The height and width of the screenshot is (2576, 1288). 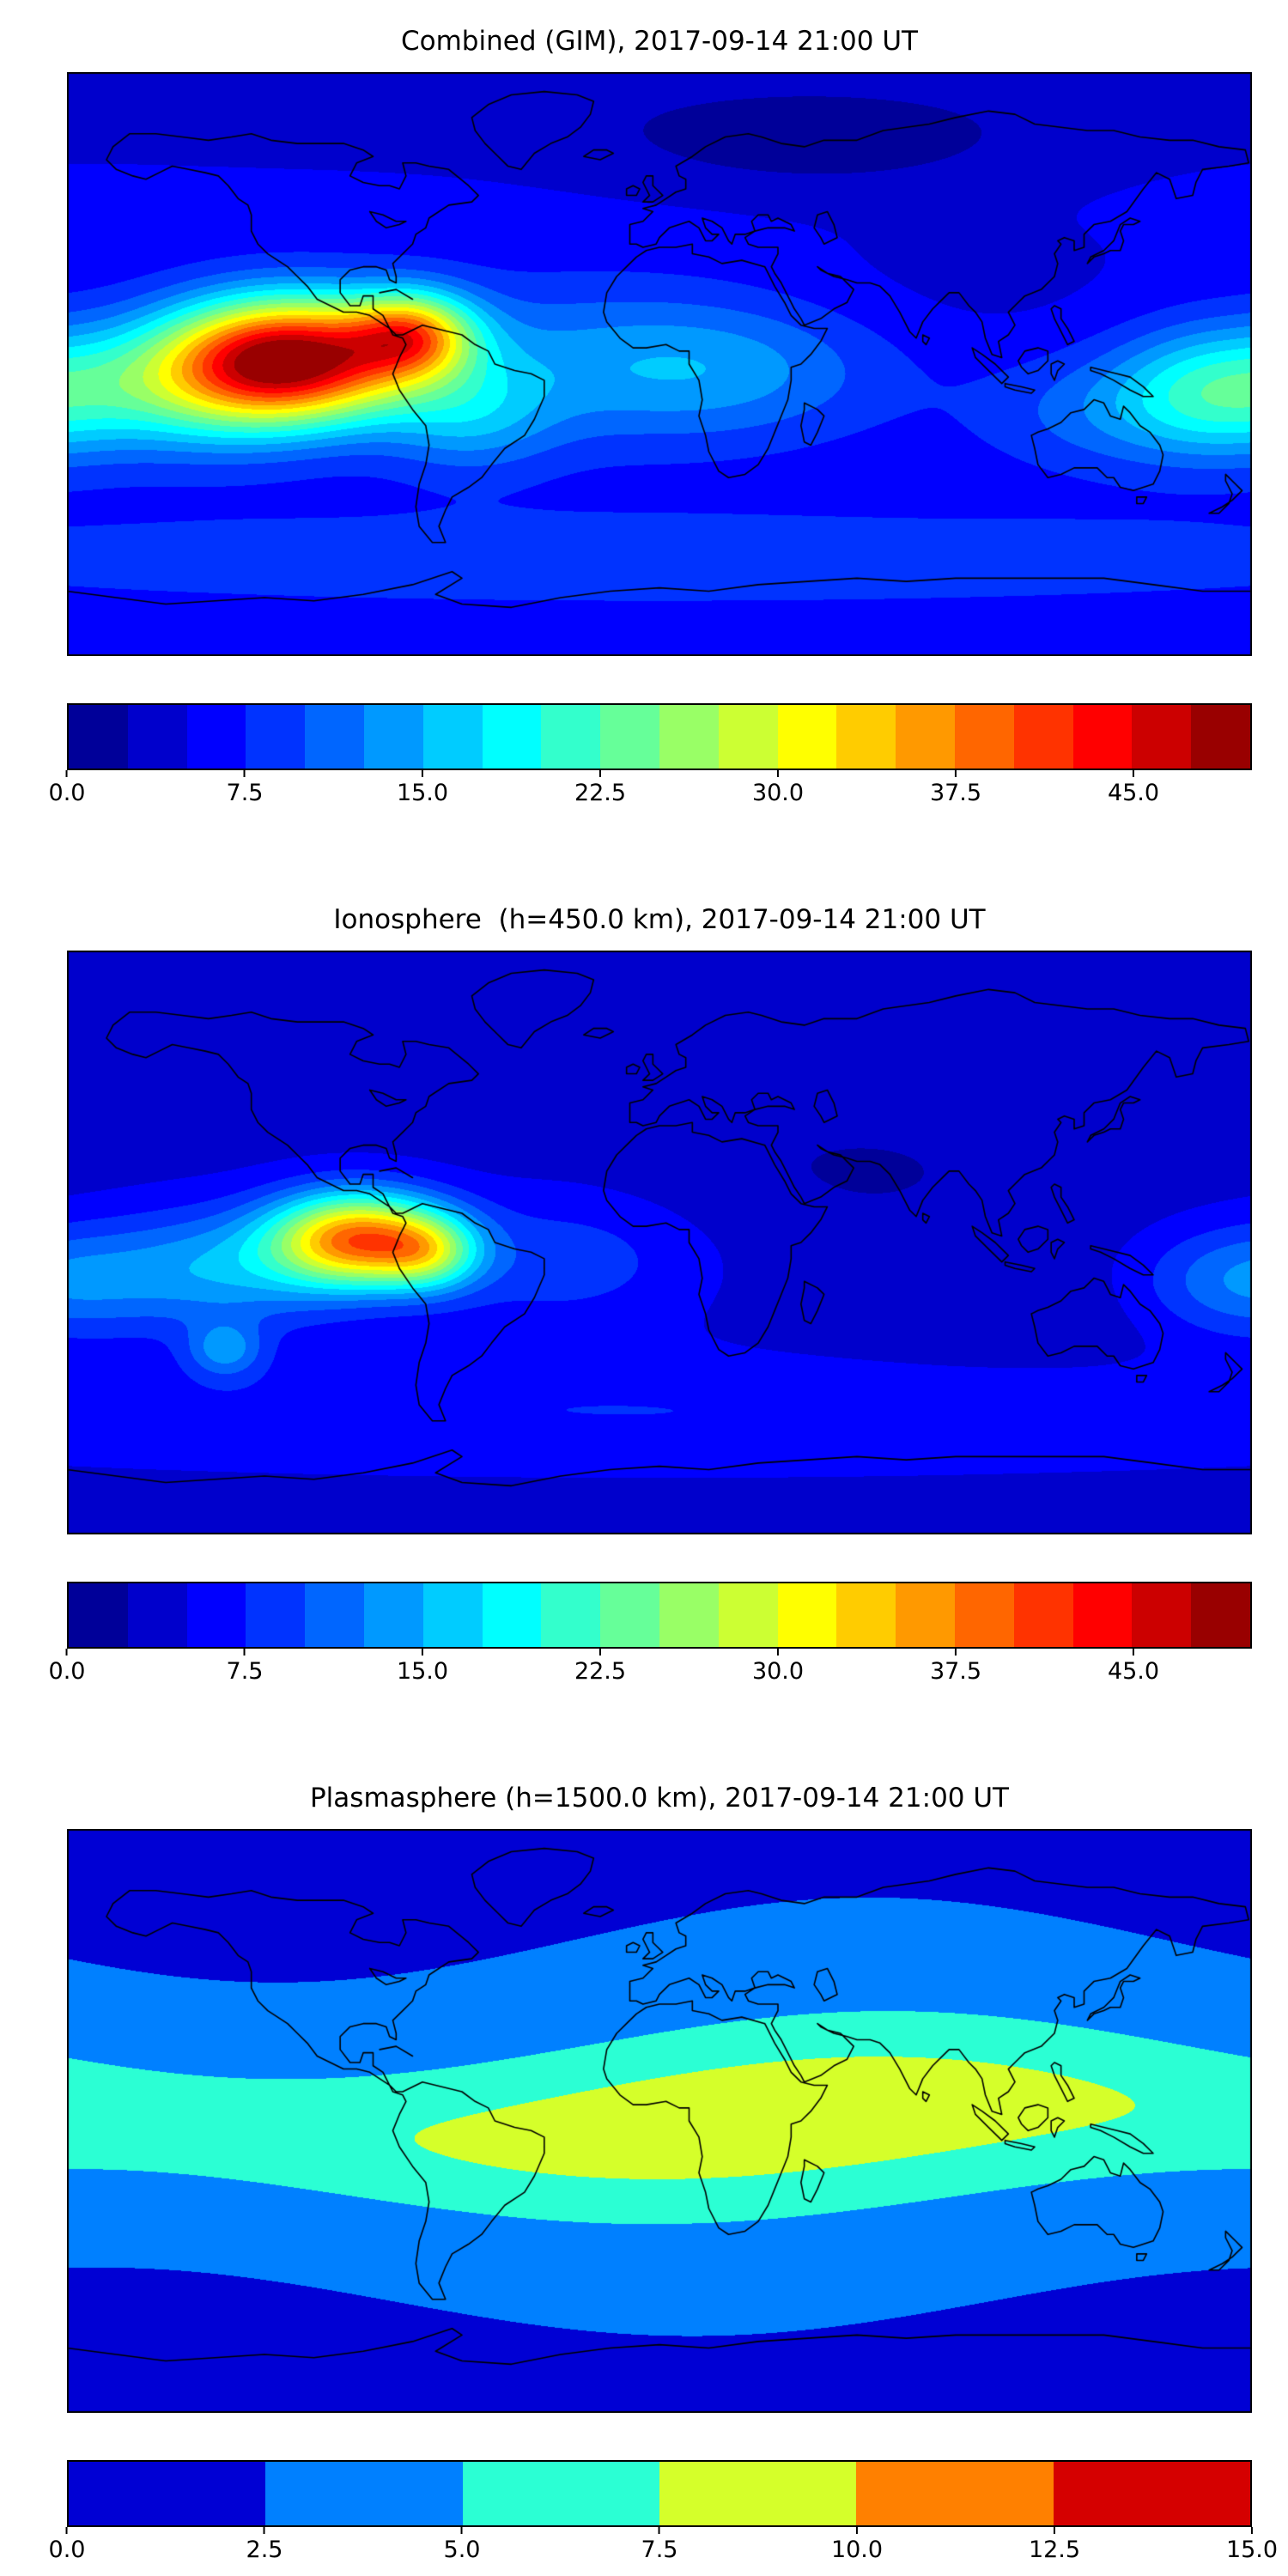 What do you see at coordinates (462, 2550) in the screenshot?
I see `colorbar-tick-label: 5.0` at bounding box center [462, 2550].